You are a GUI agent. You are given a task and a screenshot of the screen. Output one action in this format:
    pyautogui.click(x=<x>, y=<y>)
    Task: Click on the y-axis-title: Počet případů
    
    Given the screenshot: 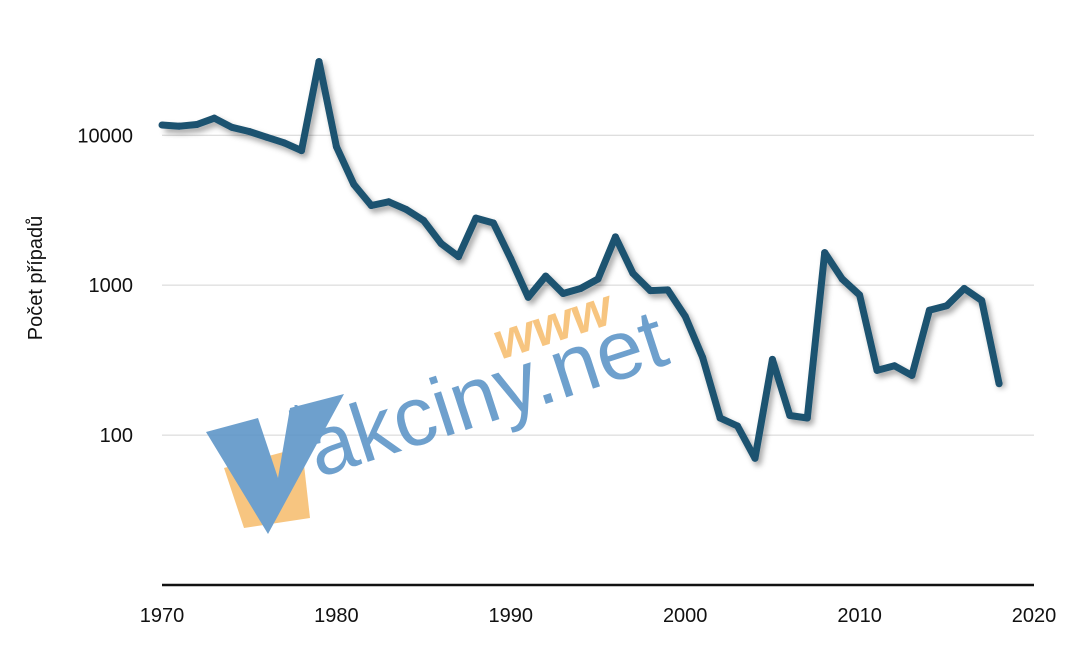 What is the action you would take?
    pyautogui.click(x=36, y=278)
    